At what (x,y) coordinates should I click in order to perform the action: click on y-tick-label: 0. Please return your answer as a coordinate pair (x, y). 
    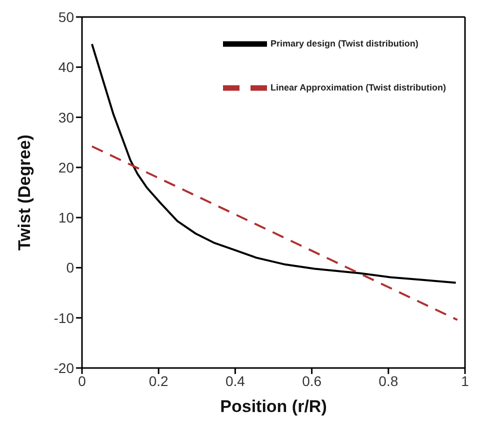
    Looking at the image, I should click on (70, 268).